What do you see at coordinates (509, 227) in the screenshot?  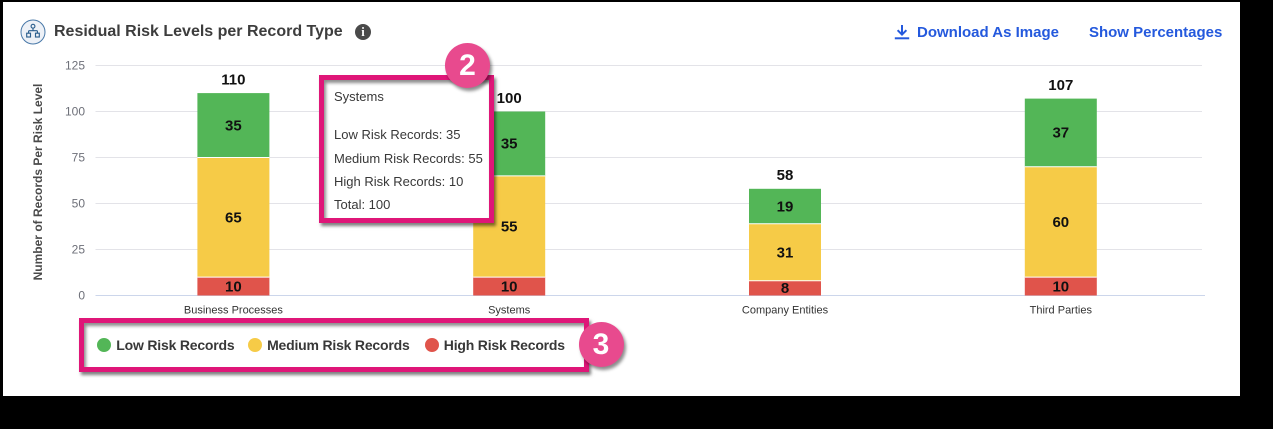 I see `svg-text: 55` at bounding box center [509, 227].